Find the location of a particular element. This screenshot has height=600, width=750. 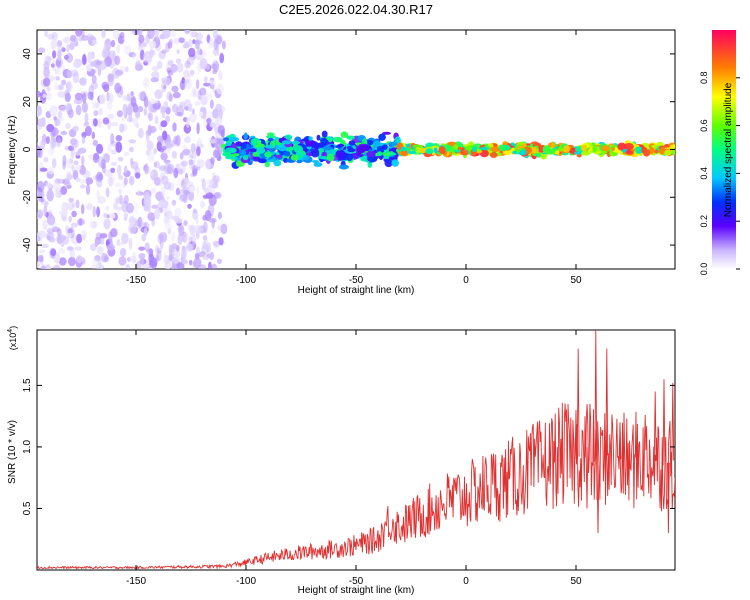

colorbar-tick-label: 0.8 is located at coordinates (704, 78).